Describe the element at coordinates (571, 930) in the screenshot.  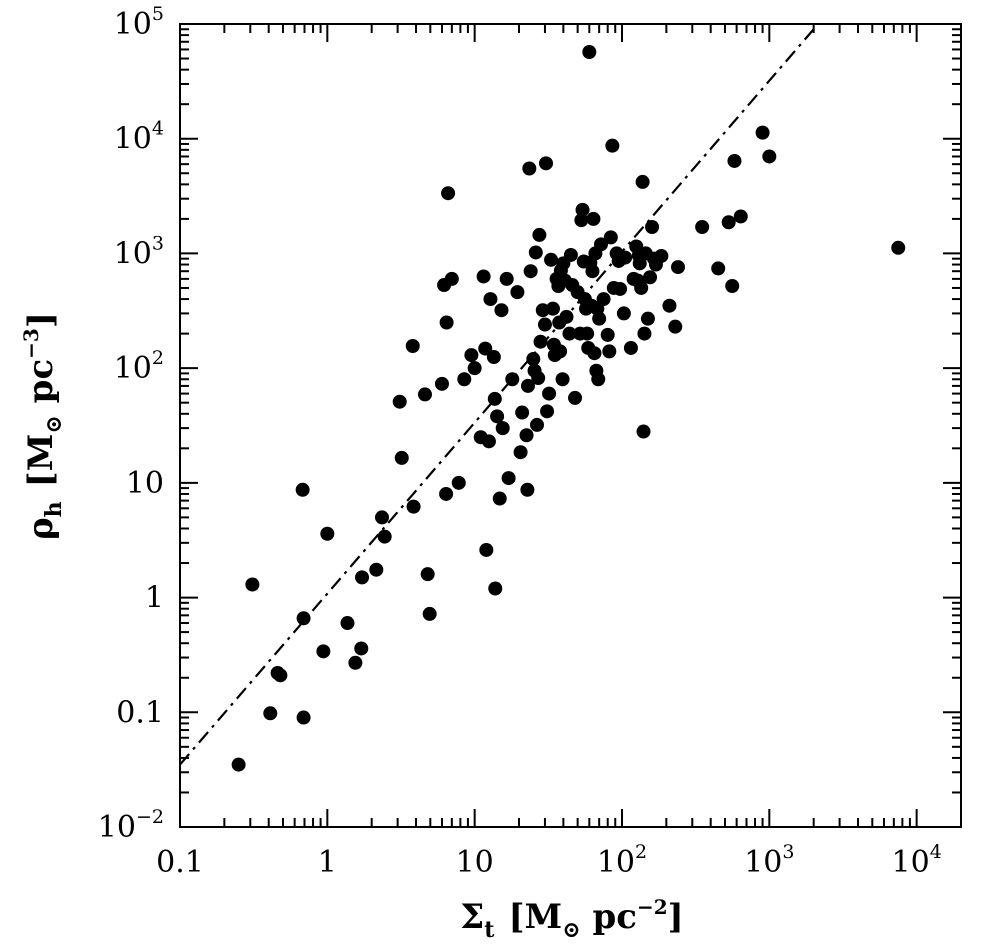
I see `x-axis-unit-sub: ⊙` at that location.